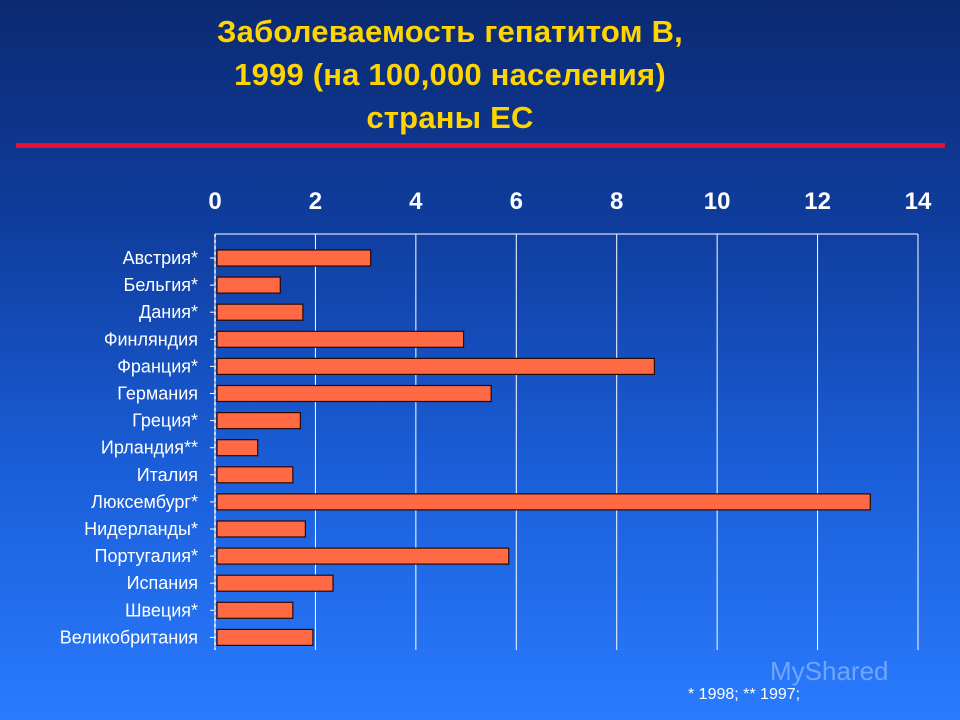 This screenshot has width=960, height=720. What do you see at coordinates (151, 339) in the screenshot?
I see `category-label-3: Финляндия` at bounding box center [151, 339].